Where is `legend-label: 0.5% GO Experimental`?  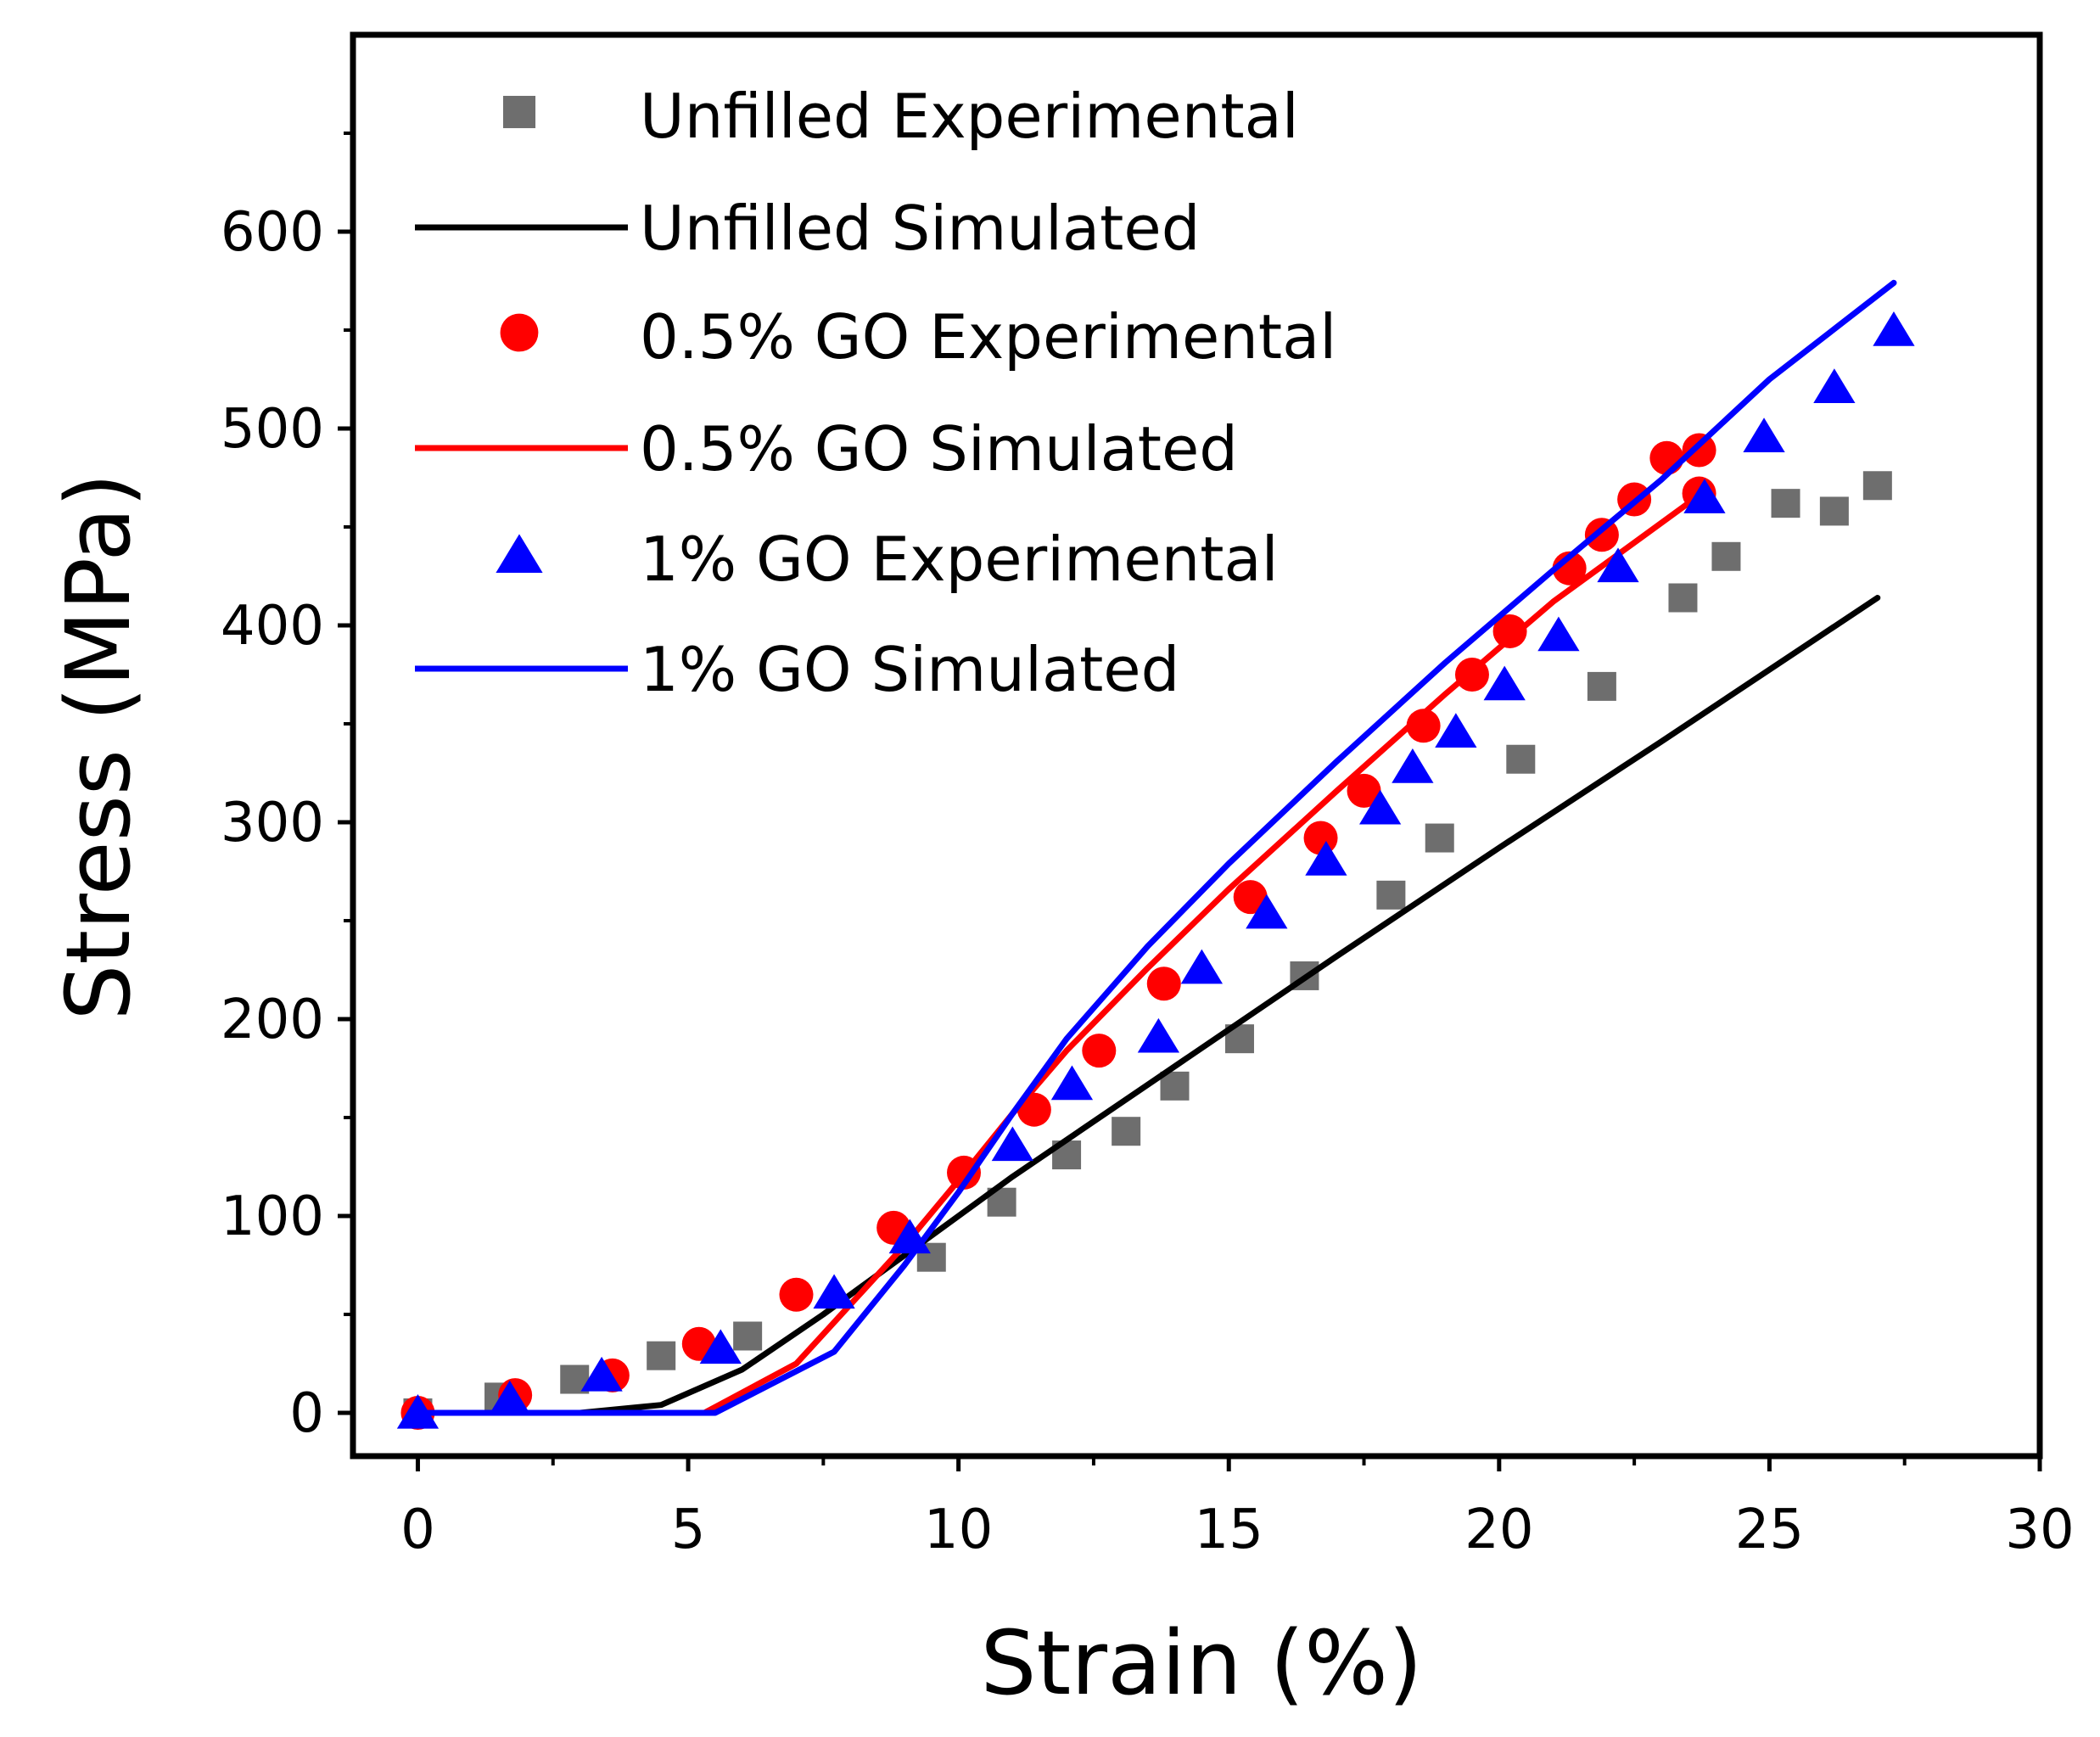 legend-label: 0.5% GO Experimental is located at coordinates (988, 337).